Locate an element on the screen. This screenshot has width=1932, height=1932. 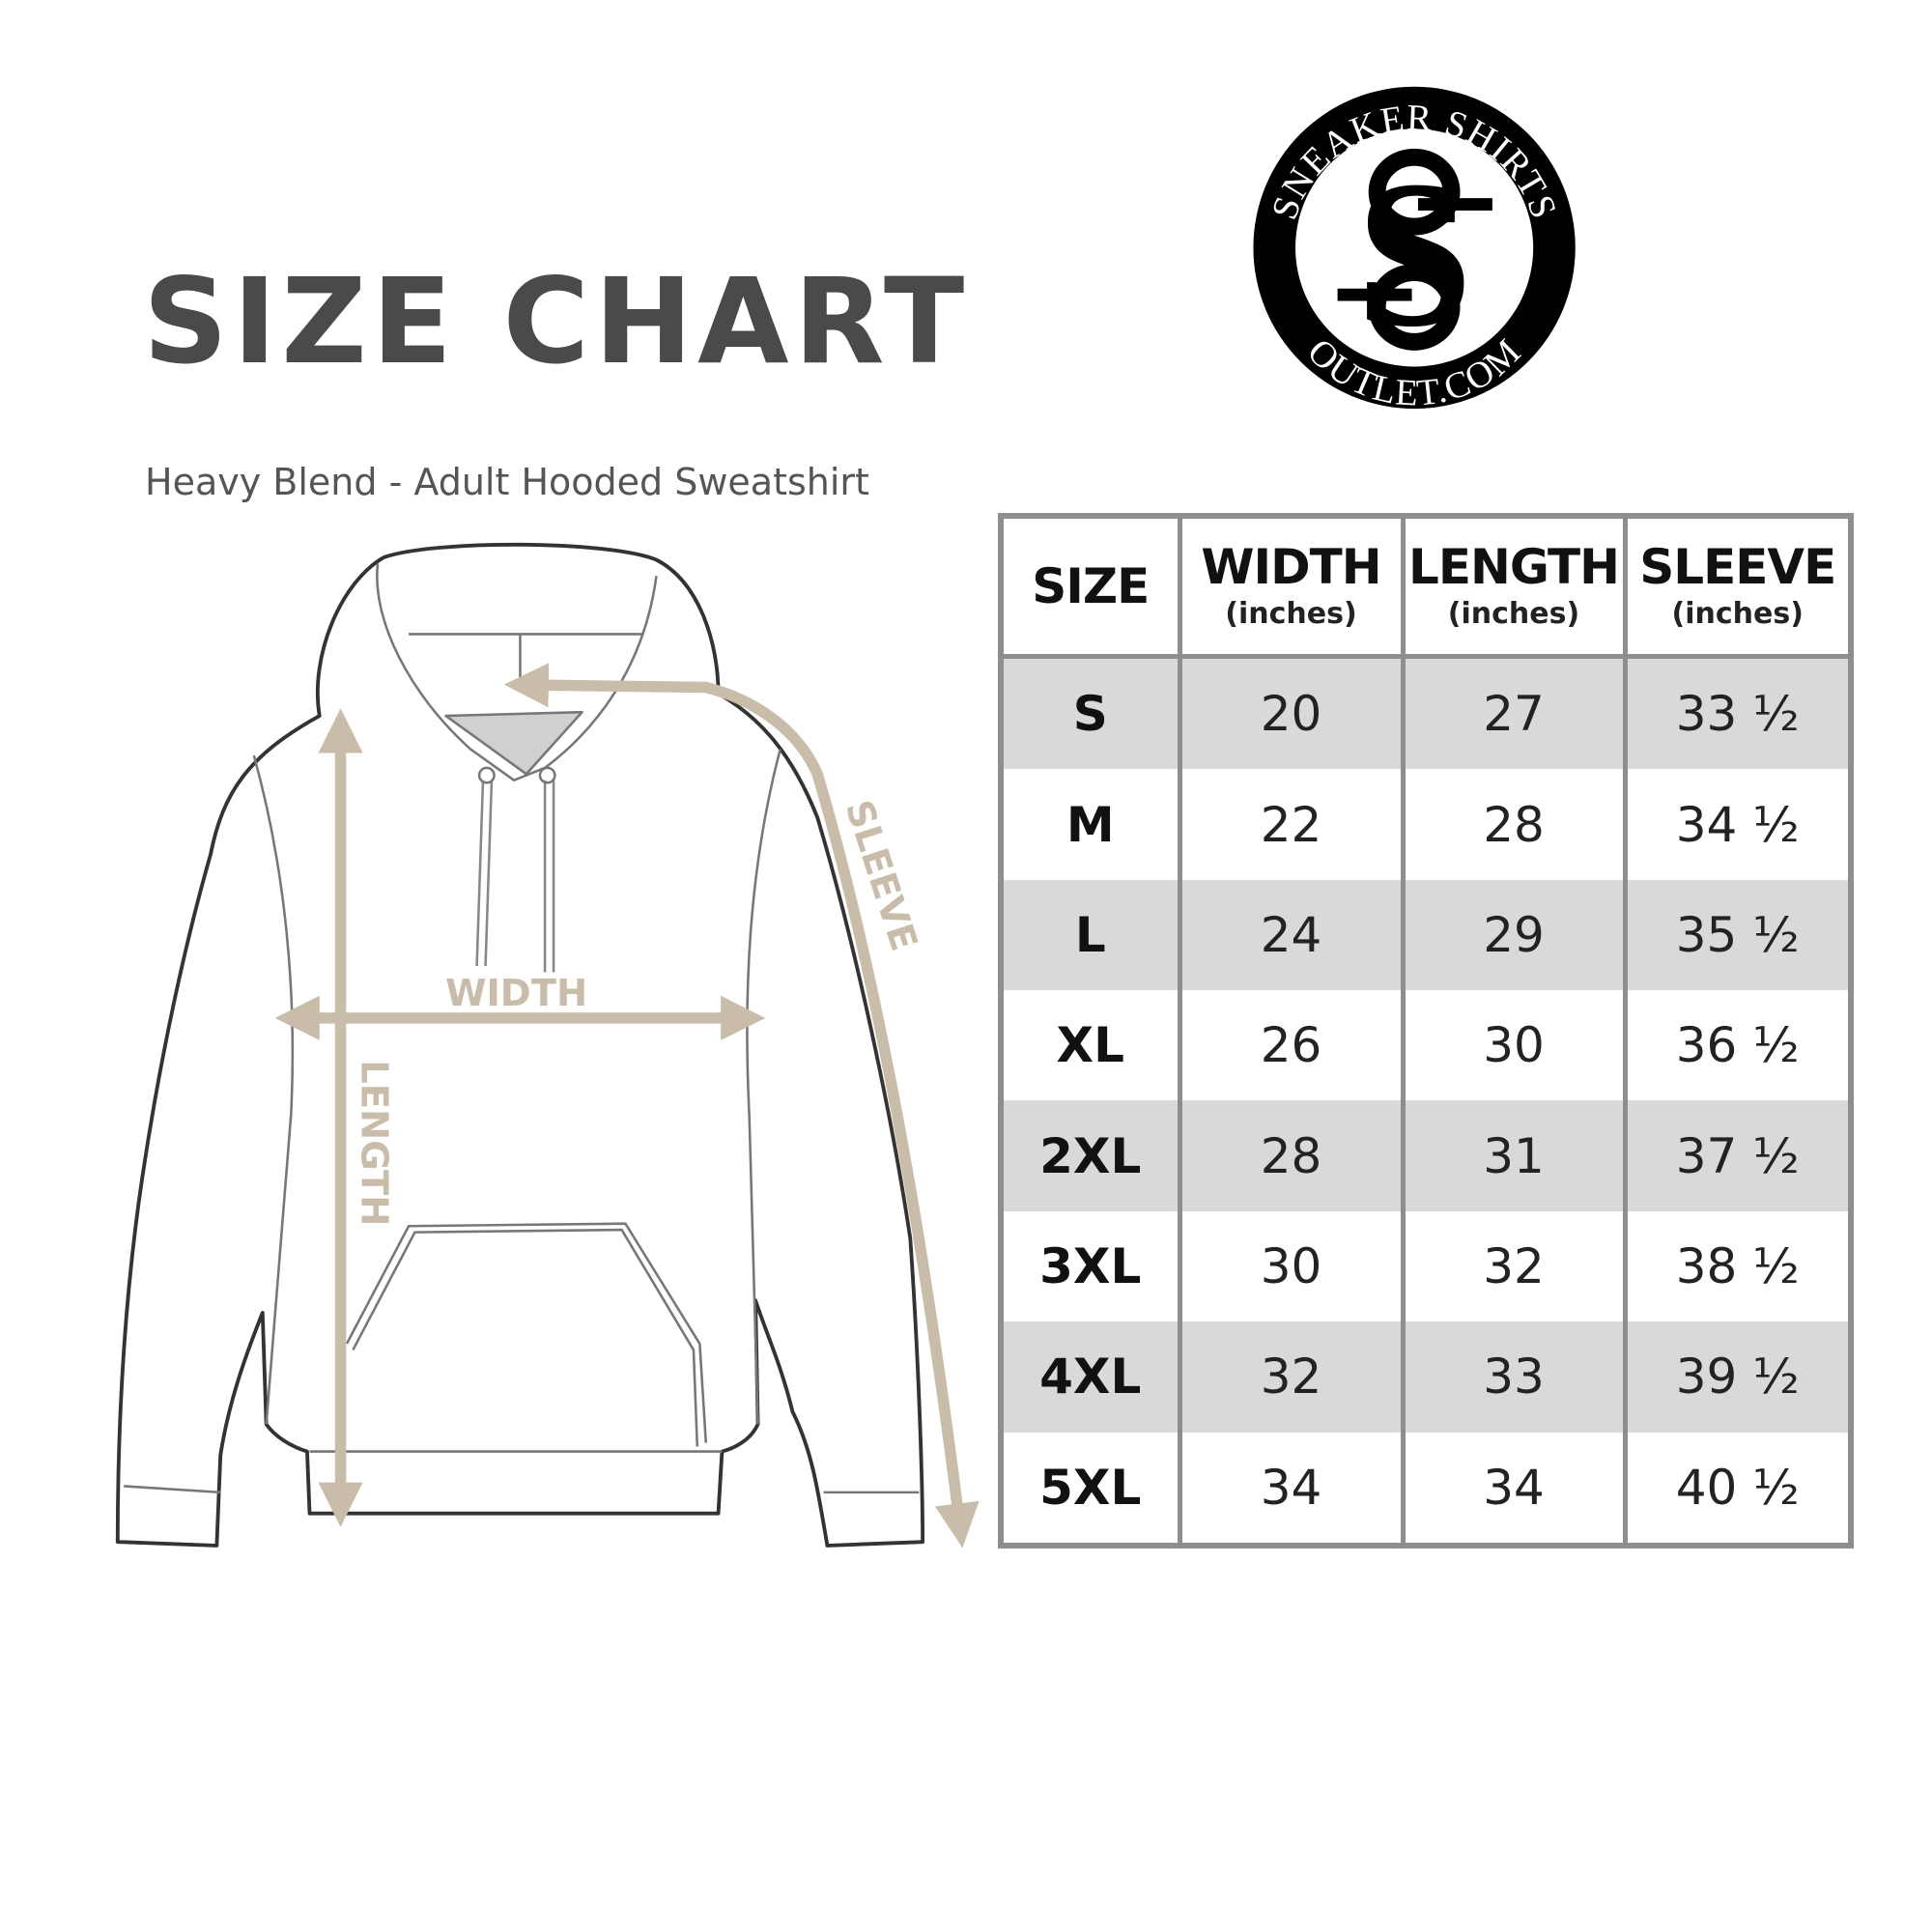
length-label: LENGTH is located at coordinates (373, 1143).